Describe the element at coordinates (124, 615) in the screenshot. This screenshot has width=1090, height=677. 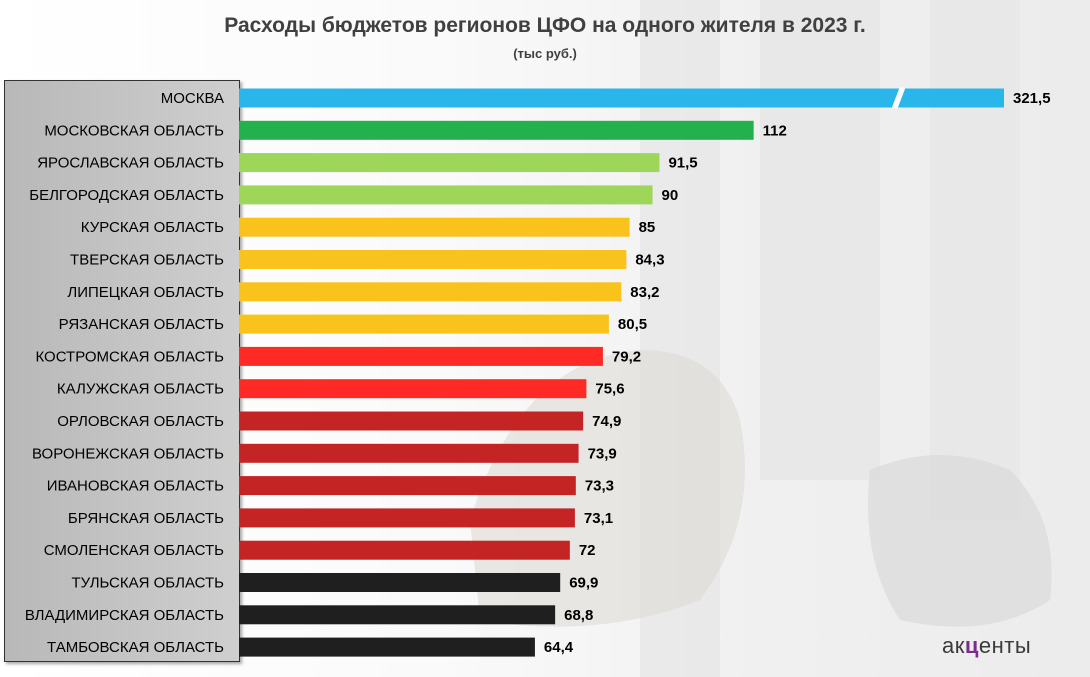
I see `category-label-17: ВЛАДИМИРСКАЯ ОБЛАСТЬ` at that location.